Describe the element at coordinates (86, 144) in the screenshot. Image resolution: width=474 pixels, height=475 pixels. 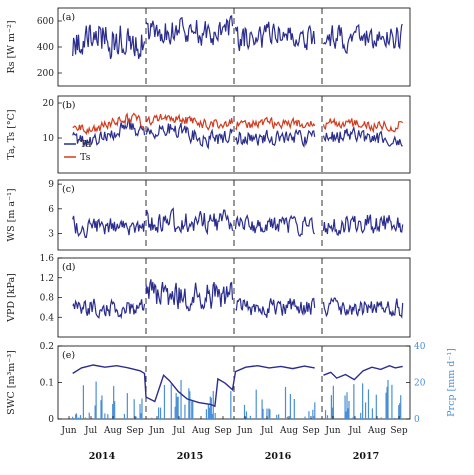
I see `legend-label-ta: Ta` at that location.